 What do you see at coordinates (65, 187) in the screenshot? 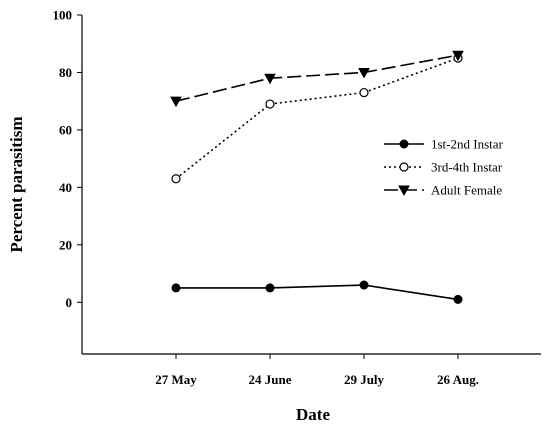
I see `y-tick-label: 40` at bounding box center [65, 187].